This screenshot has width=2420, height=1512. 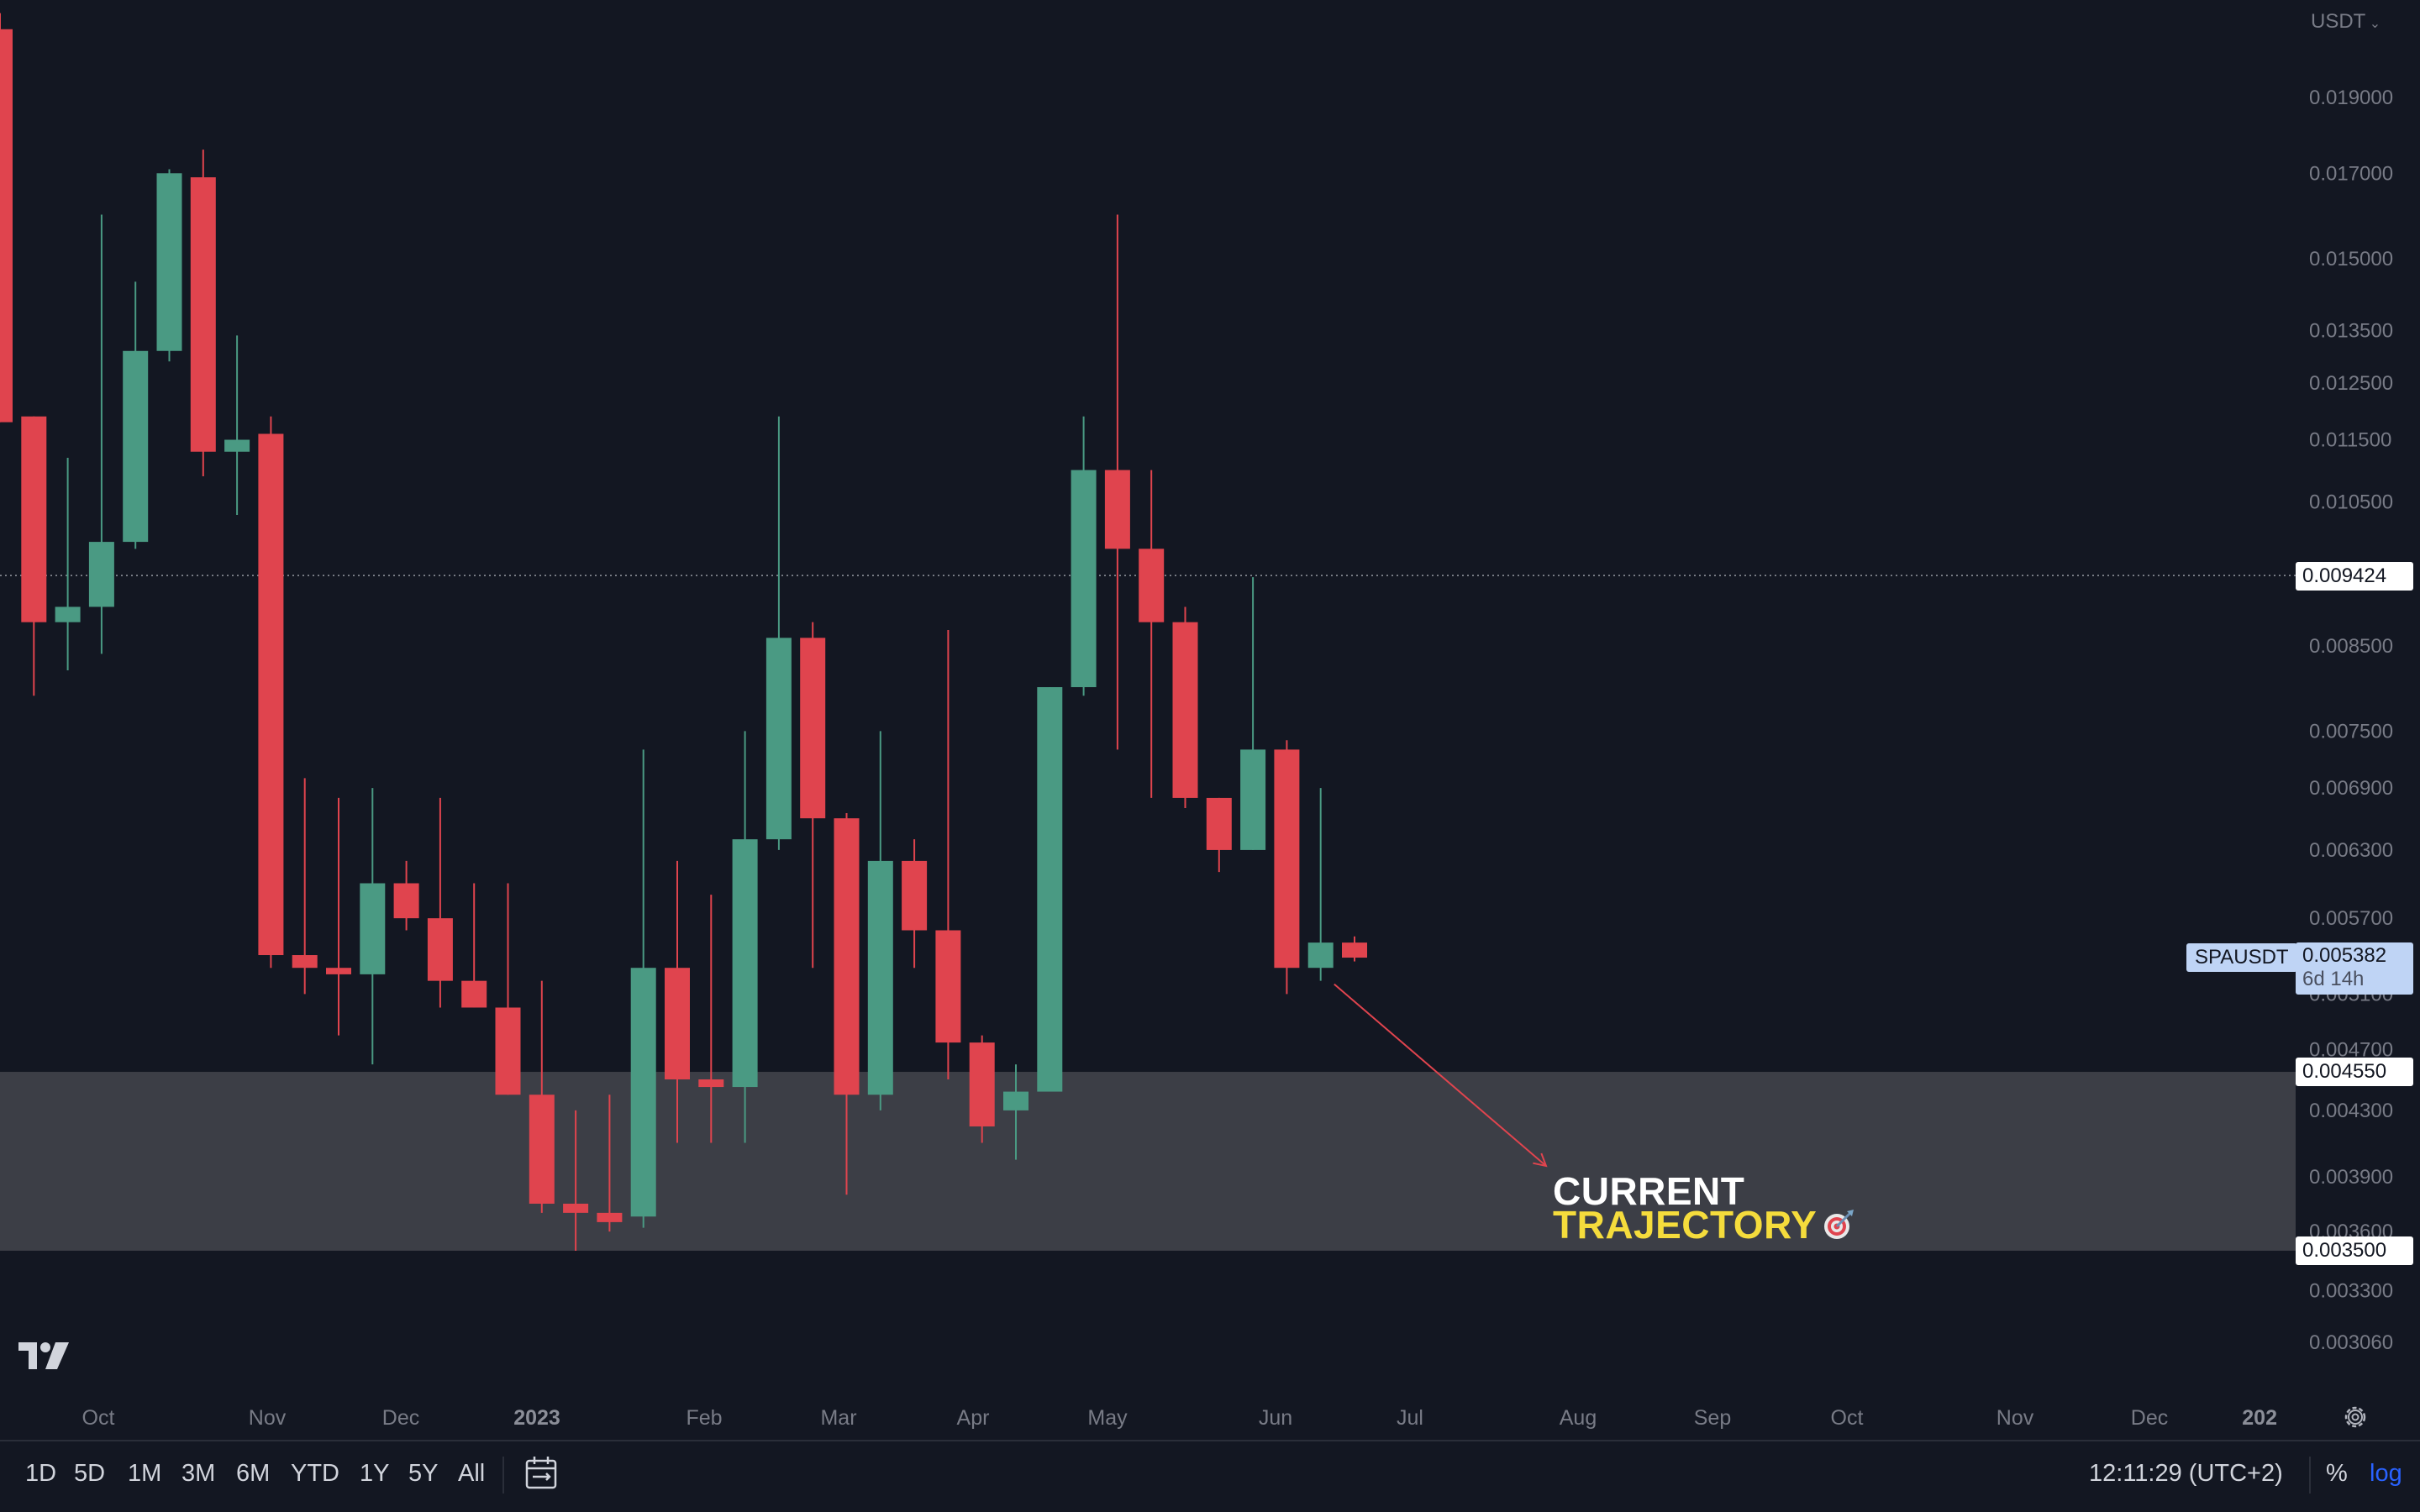 What do you see at coordinates (1540, 1160) in the screenshot?
I see `trajectory-arrow-head` at bounding box center [1540, 1160].